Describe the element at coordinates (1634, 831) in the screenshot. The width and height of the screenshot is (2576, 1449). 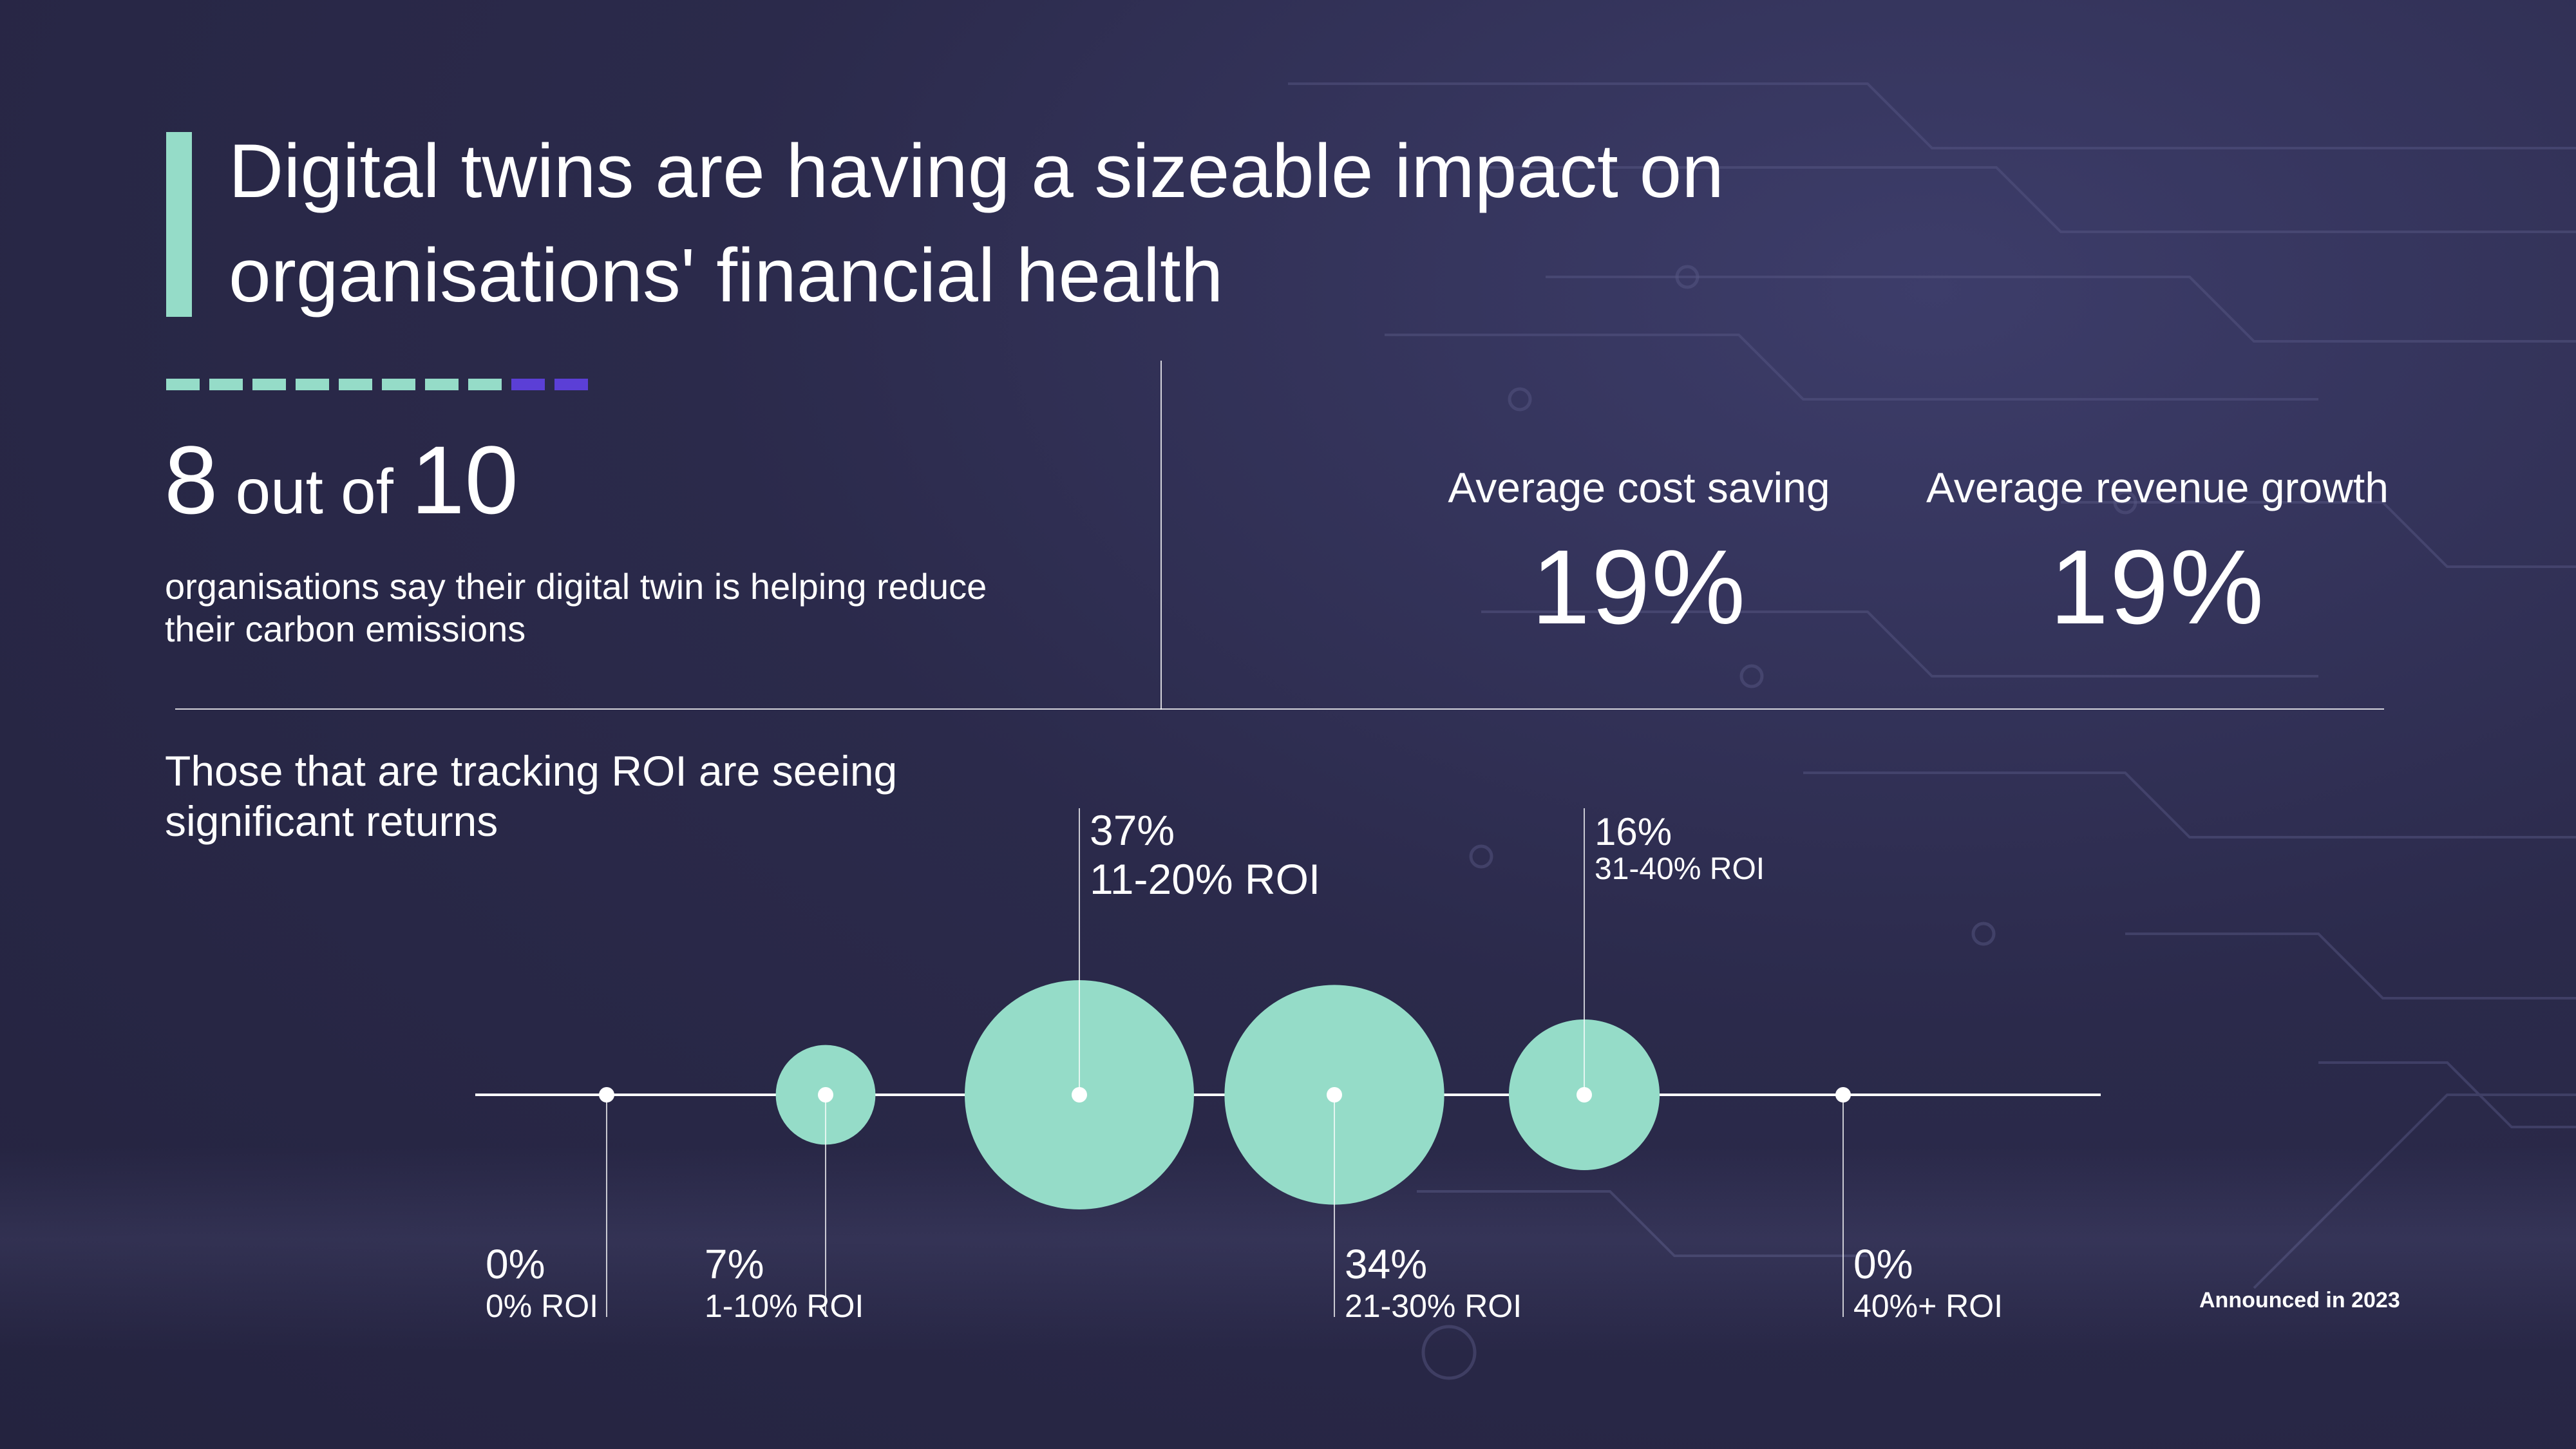
I see `value-label-5: 16%` at that location.